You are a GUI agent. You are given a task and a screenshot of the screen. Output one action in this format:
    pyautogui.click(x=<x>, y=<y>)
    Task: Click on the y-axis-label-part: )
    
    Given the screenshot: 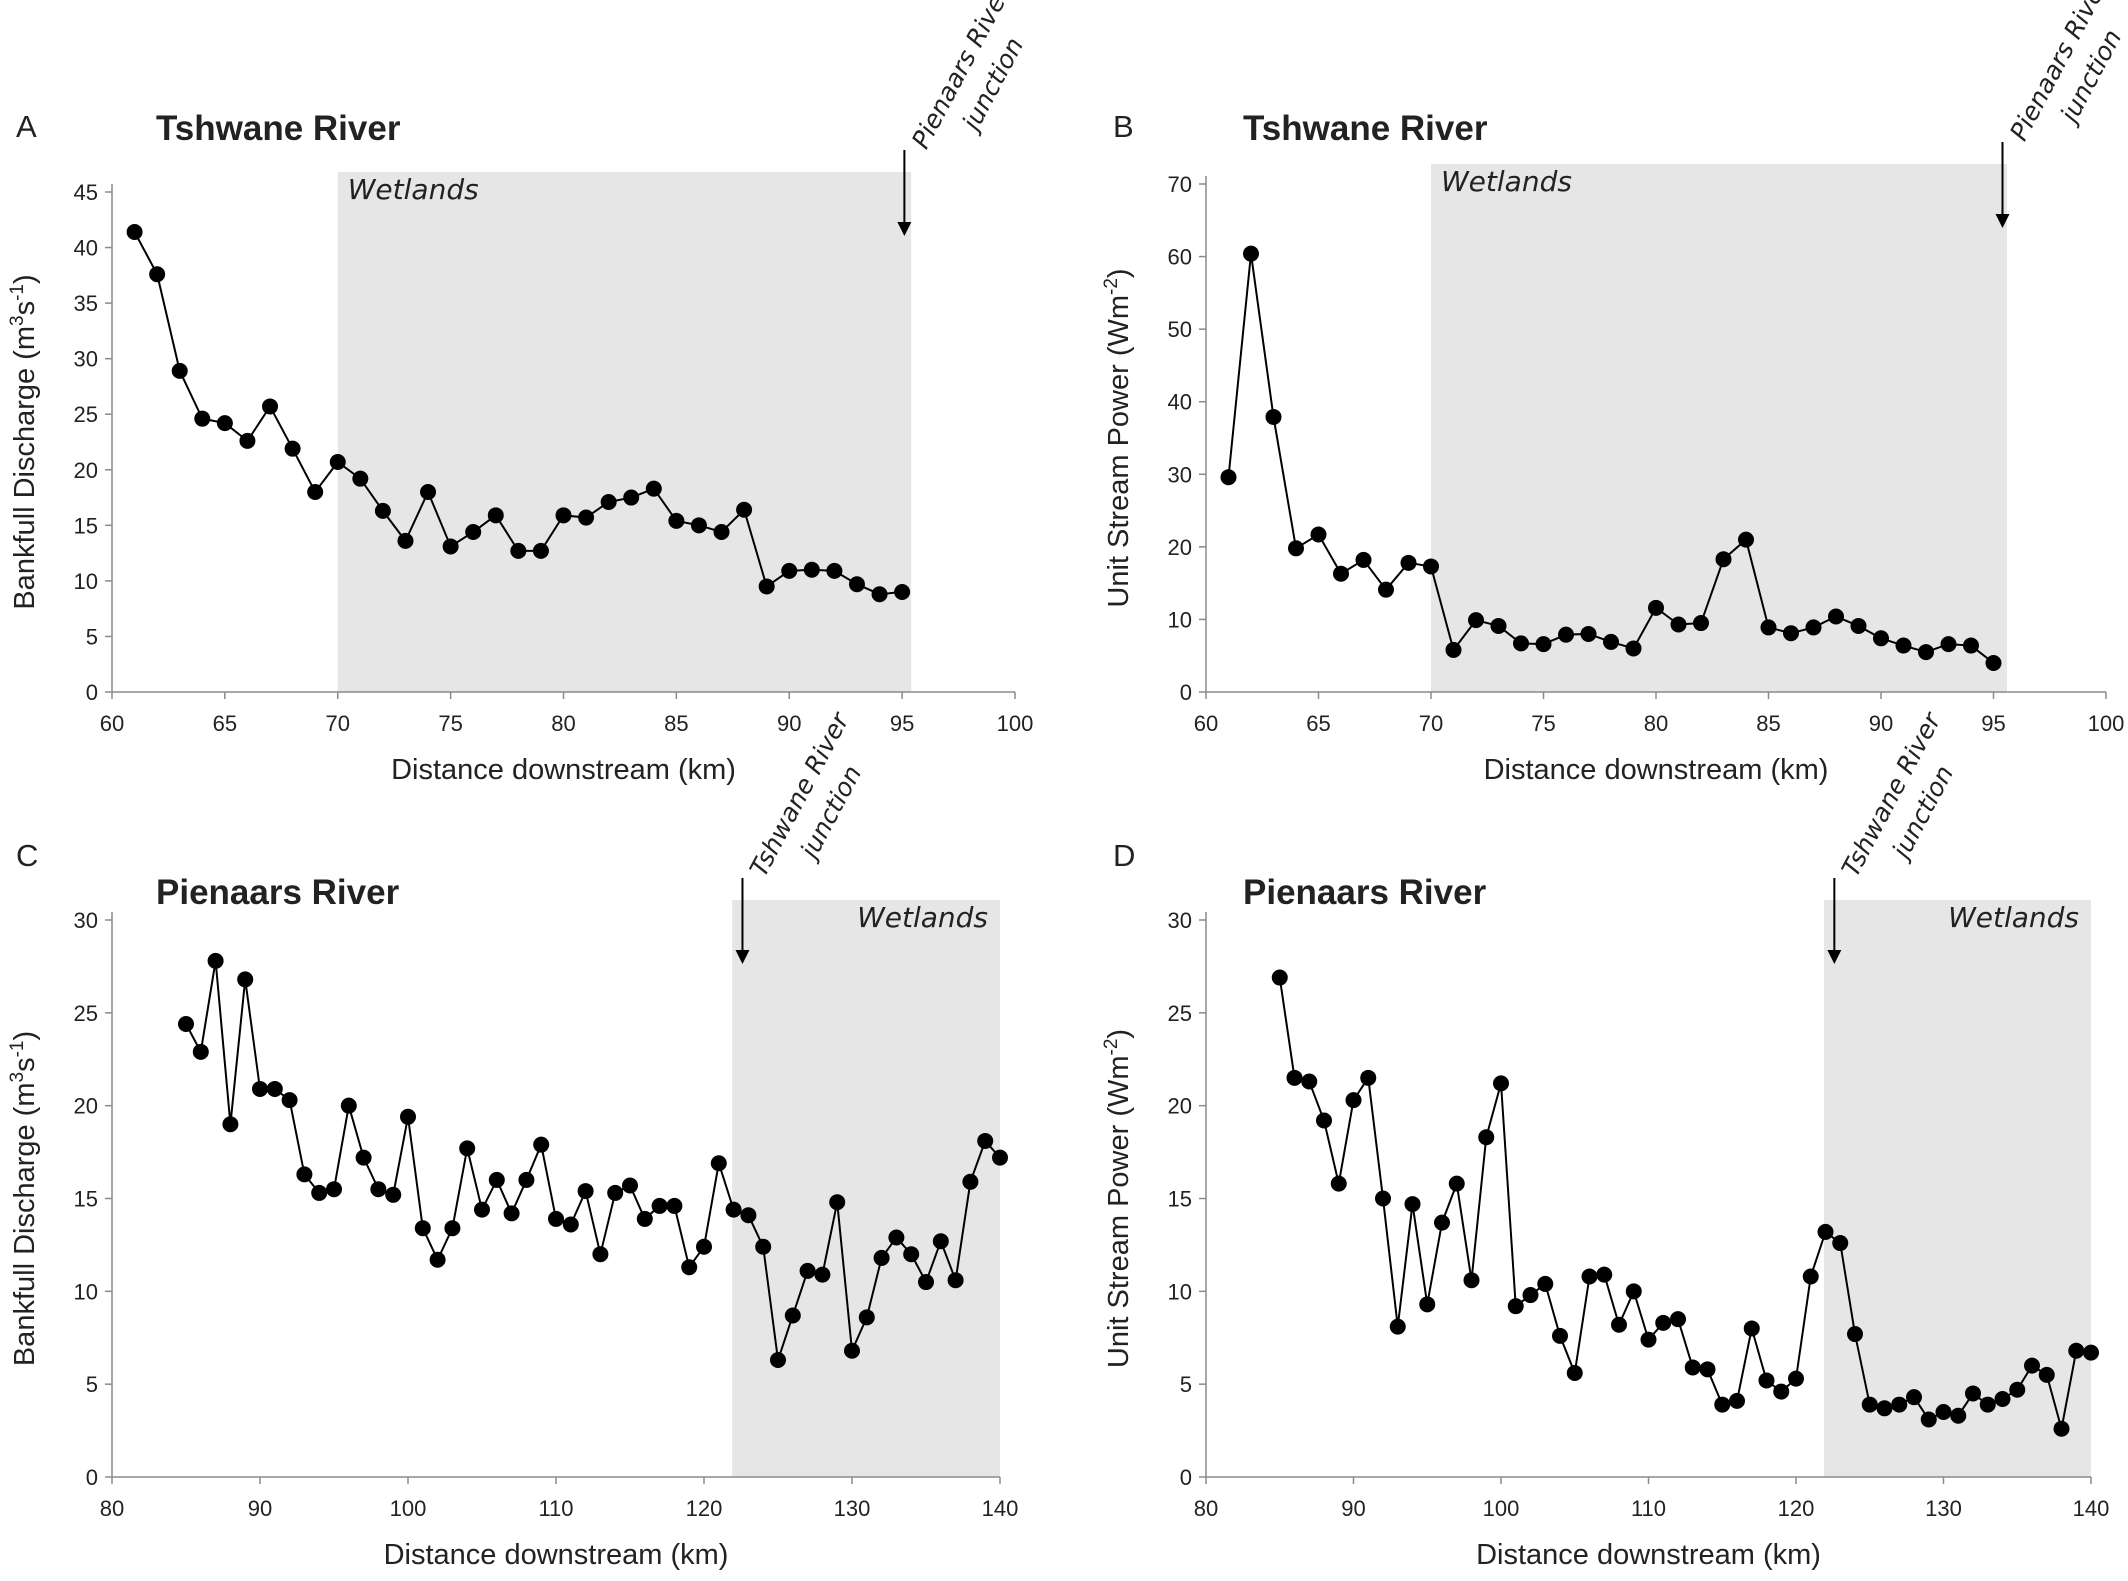 What is the action you would take?
    pyautogui.click(x=1119, y=273)
    